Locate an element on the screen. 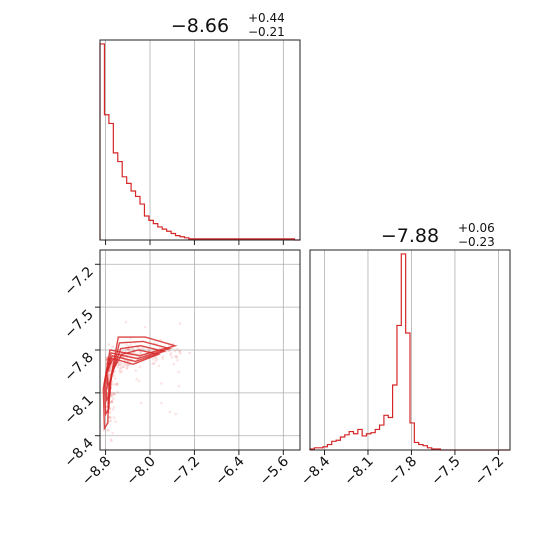 This screenshot has height=550, width=550. scatter-xtick-label: −6.4 is located at coordinates (229, 470).